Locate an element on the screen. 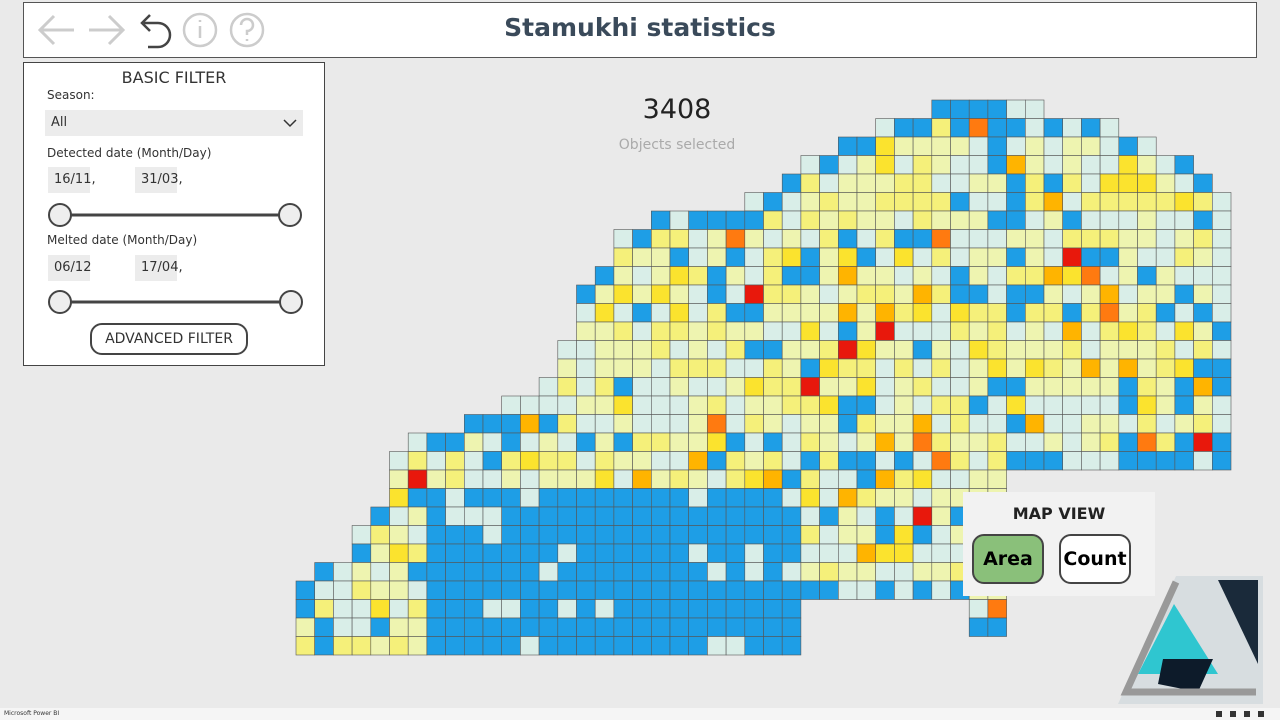  advanced-filter-button: ADVANCED FILTER is located at coordinates (169, 339).